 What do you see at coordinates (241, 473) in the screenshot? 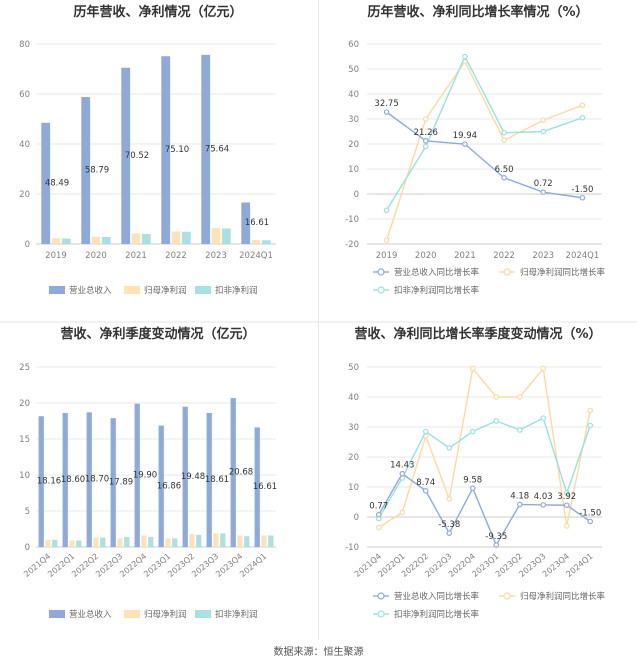
I see `data-label: 20.68` at bounding box center [241, 473].